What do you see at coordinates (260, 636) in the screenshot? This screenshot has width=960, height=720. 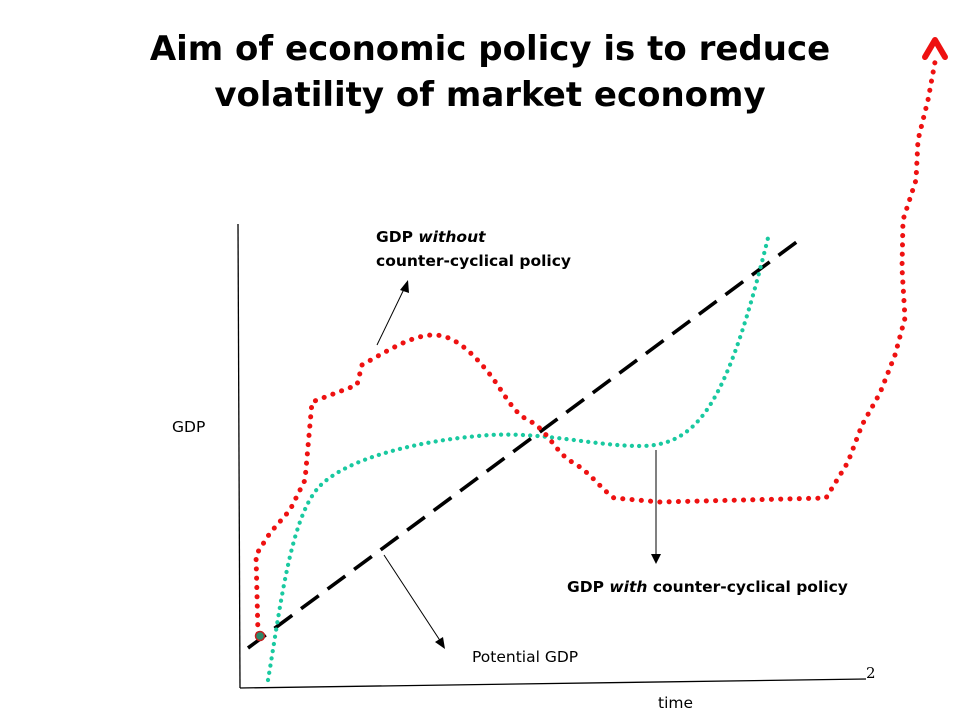 I see `start-point-marker` at bounding box center [260, 636].